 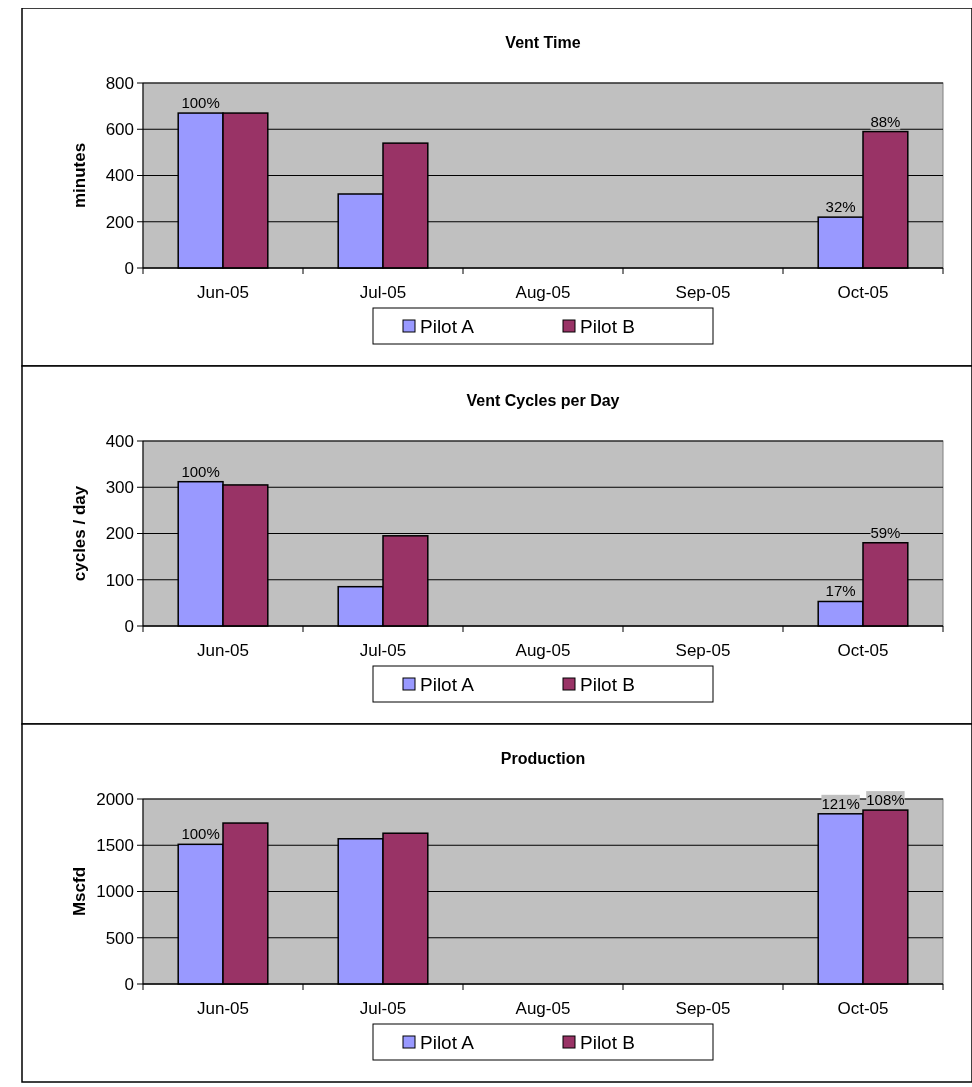 I want to click on chart-title: Production, so click(x=543, y=758).